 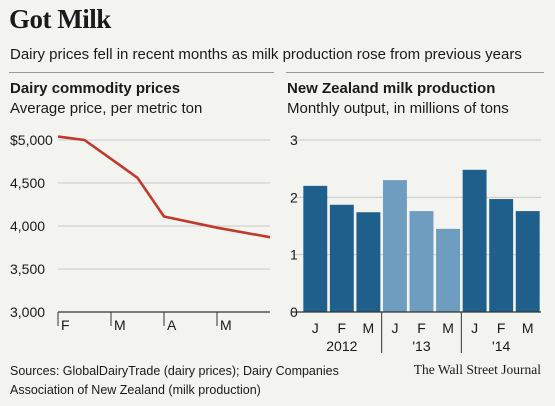 I want to click on right-panel-title: New Zealand milk production, so click(x=391, y=88).